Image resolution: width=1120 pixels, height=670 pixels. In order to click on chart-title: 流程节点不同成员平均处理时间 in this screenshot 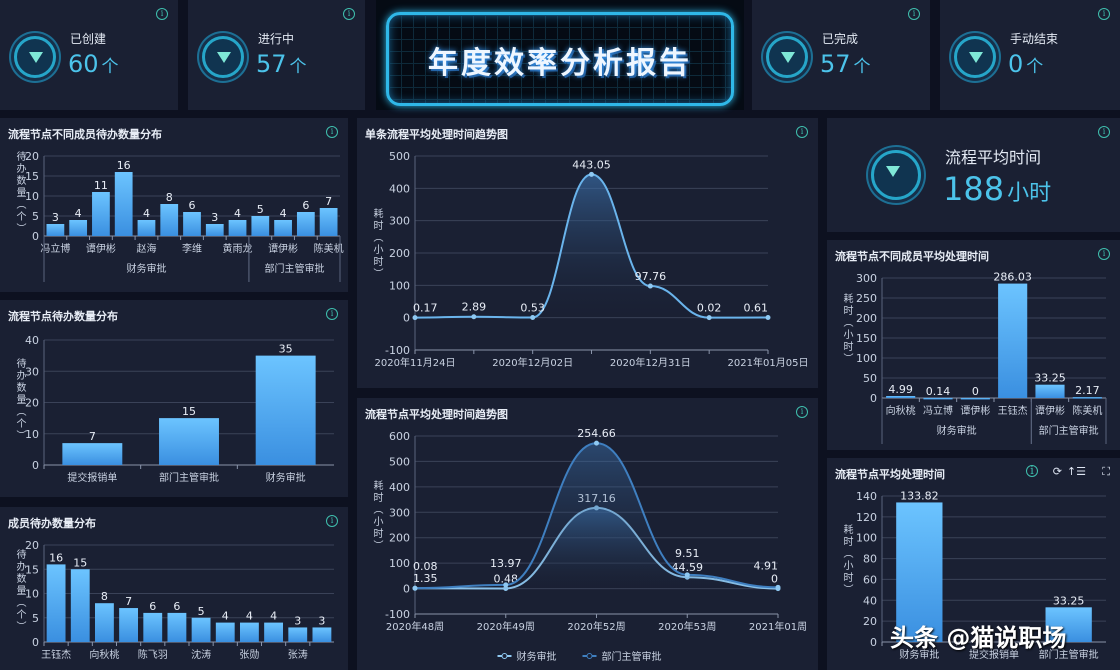, I will do `click(912, 256)`.